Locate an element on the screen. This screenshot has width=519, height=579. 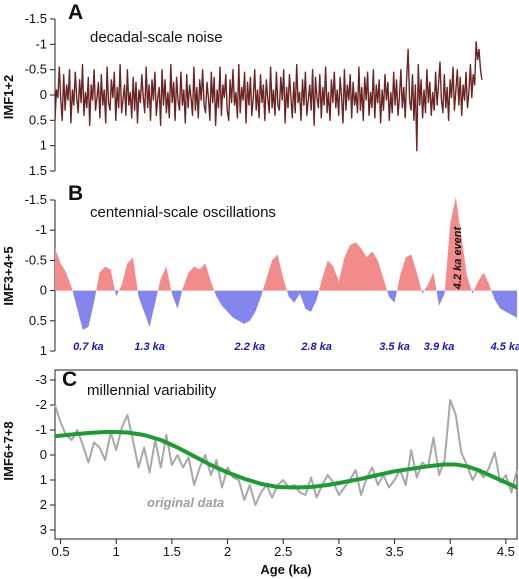
panel-c-letter: C is located at coordinates (69, 379).